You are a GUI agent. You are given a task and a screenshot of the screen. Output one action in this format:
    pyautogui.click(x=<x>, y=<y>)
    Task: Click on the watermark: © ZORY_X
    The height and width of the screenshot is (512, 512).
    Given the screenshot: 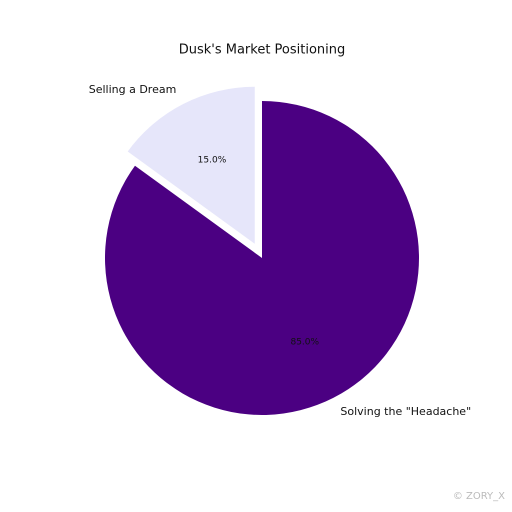 What is the action you would take?
    pyautogui.click(x=479, y=496)
    